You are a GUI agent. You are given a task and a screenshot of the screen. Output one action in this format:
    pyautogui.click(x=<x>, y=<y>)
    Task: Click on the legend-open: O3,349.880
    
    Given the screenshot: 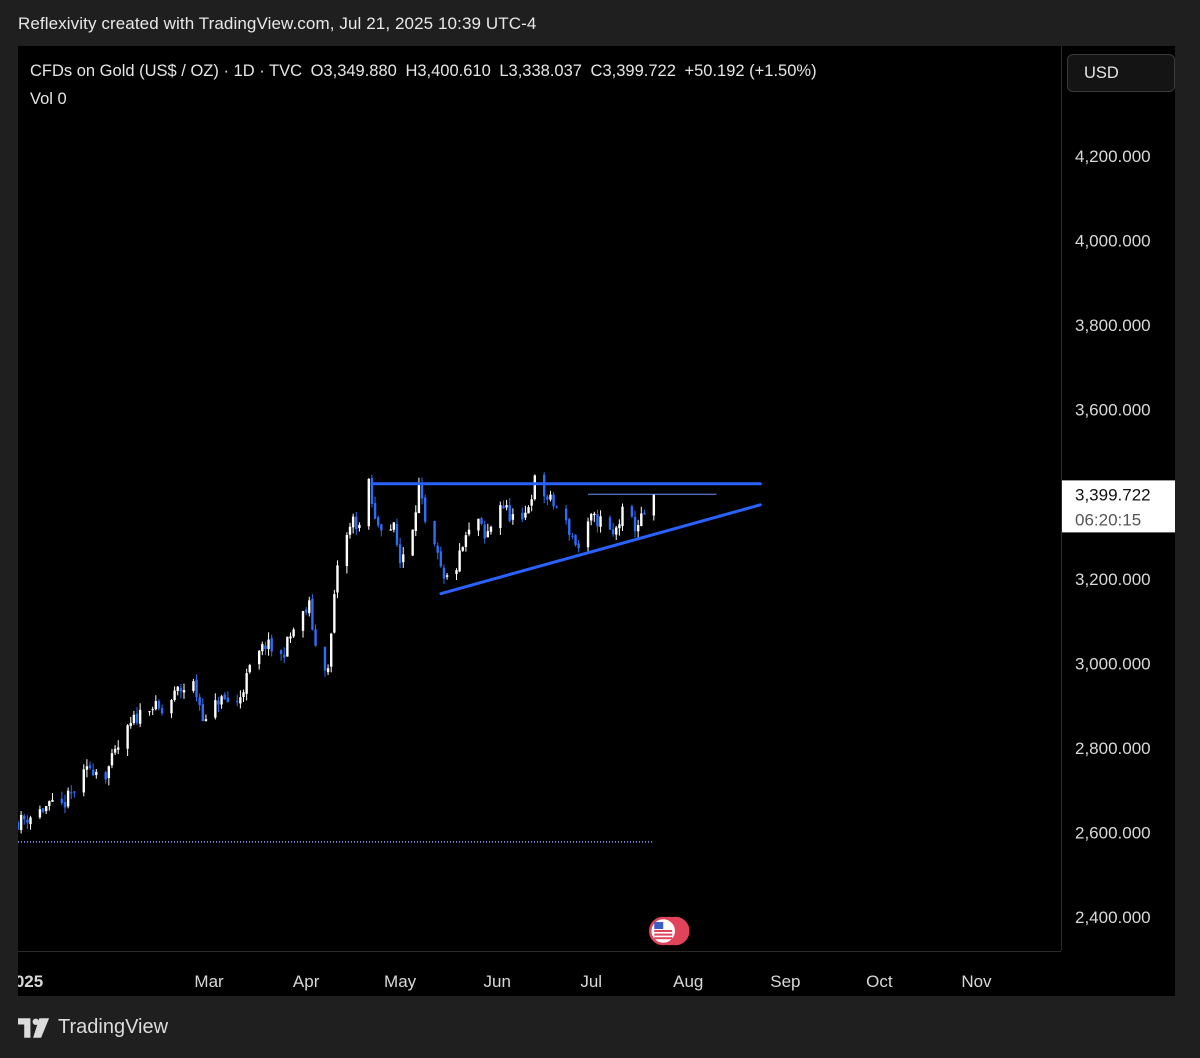 What is the action you would take?
    pyautogui.click(x=353, y=71)
    